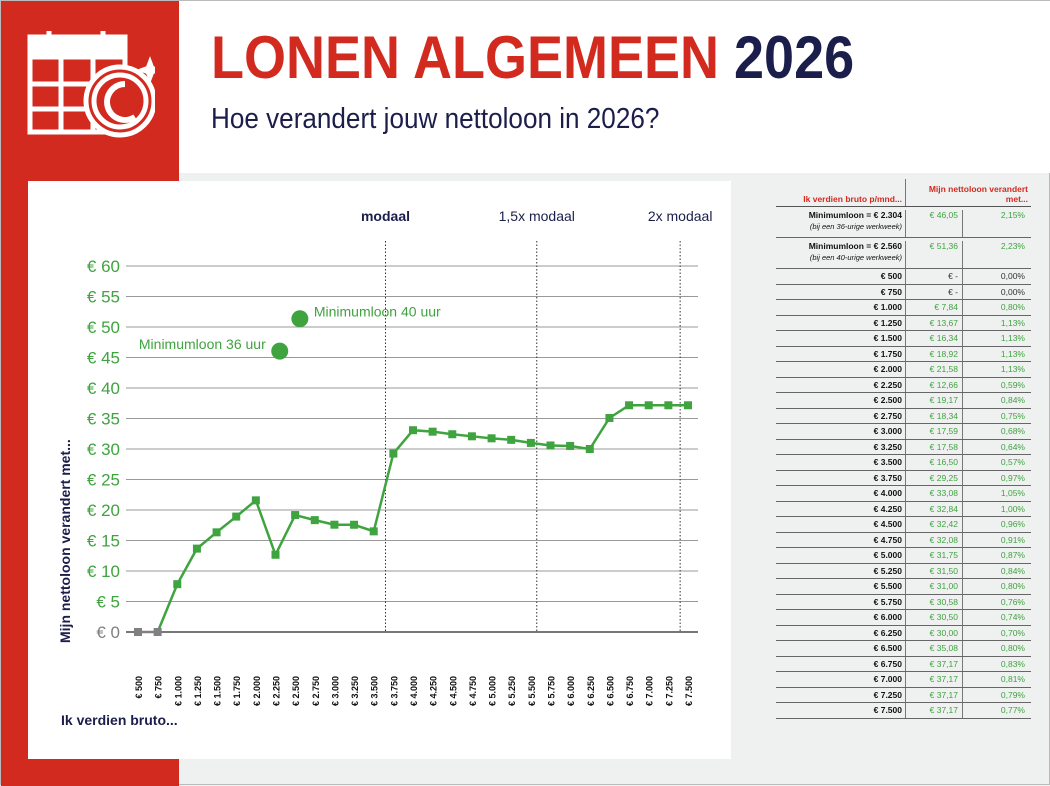  I want to click on y-tick-label: € 60, so click(103, 266).